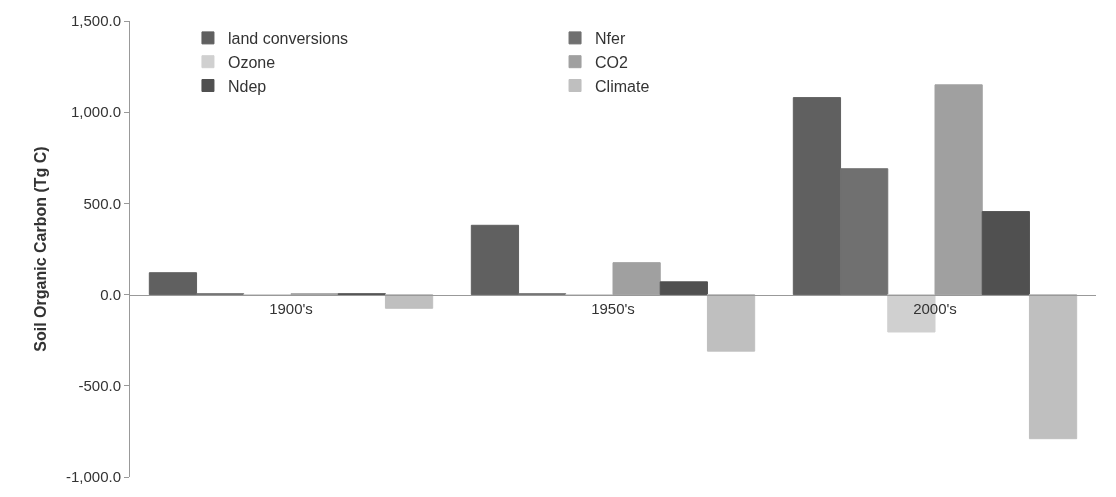 The width and height of the screenshot is (1116, 497). Describe the element at coordinates (93, 477) in the screenshot. I see `y-tick-label: -1,000.0` at that location.